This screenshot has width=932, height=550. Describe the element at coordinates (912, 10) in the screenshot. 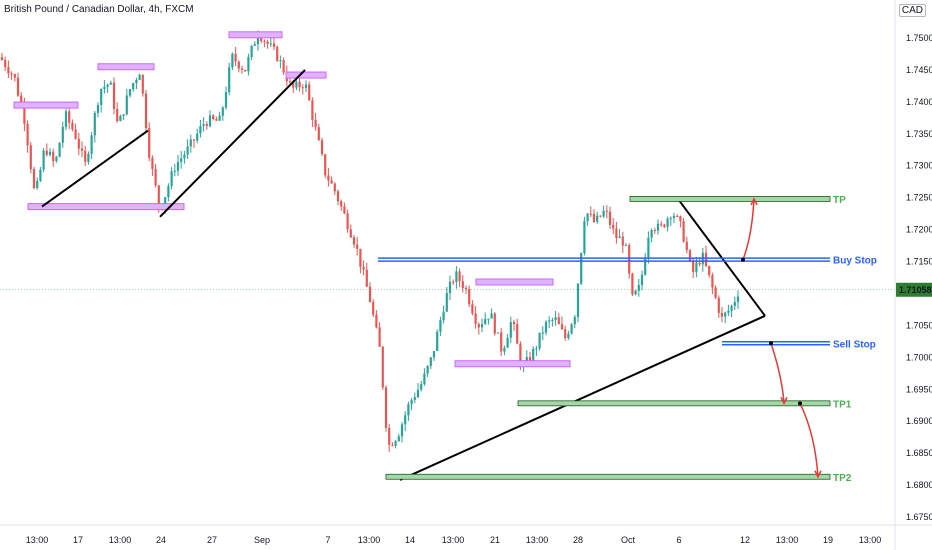

I see `currency-badge: CAD` at that location.